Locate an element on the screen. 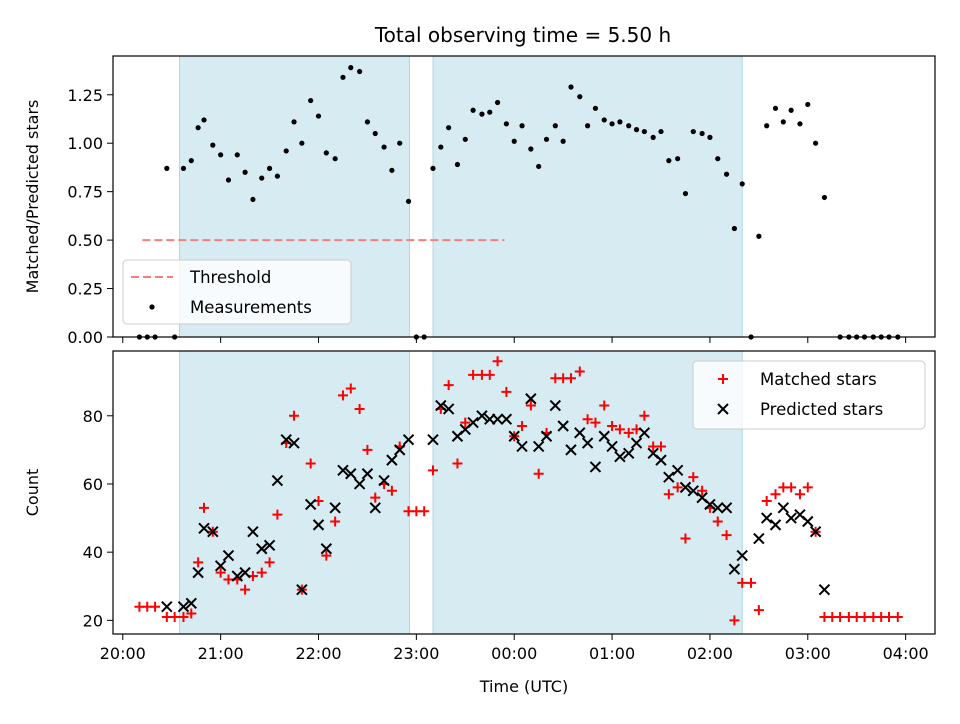 This screenshot has width=960, height=724. y-tick-label: 1.25 is located at coordinates (85, 95).